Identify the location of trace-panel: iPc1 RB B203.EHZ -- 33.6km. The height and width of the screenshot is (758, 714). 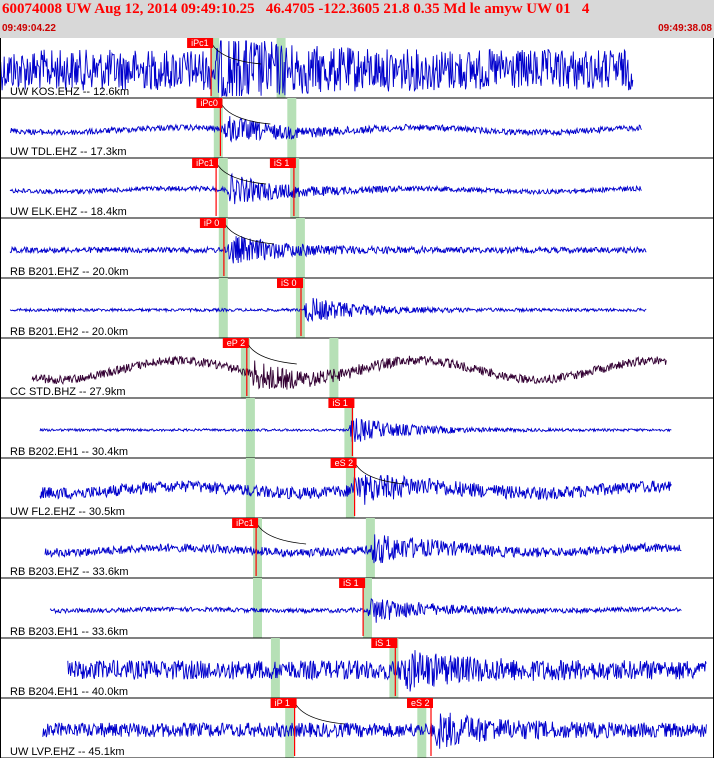
(357, 548).